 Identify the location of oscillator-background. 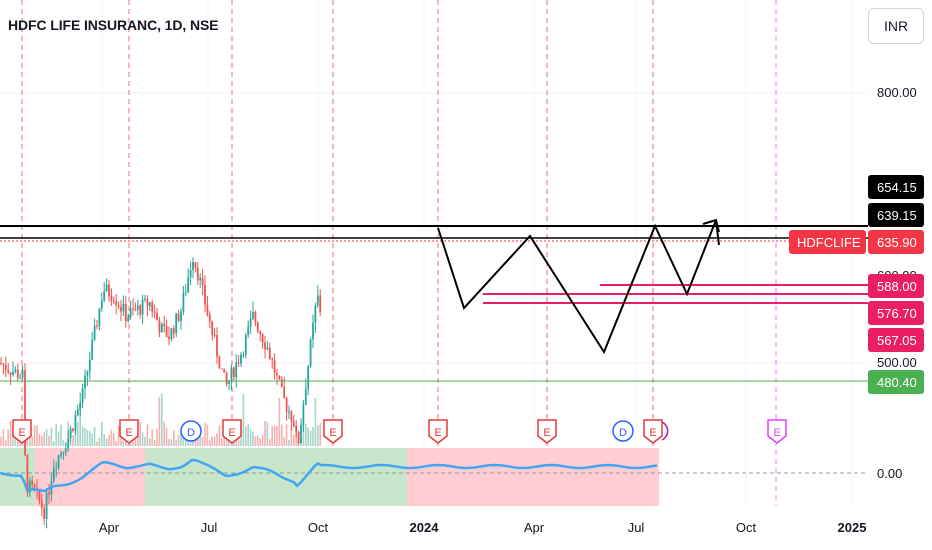
(434, 477).